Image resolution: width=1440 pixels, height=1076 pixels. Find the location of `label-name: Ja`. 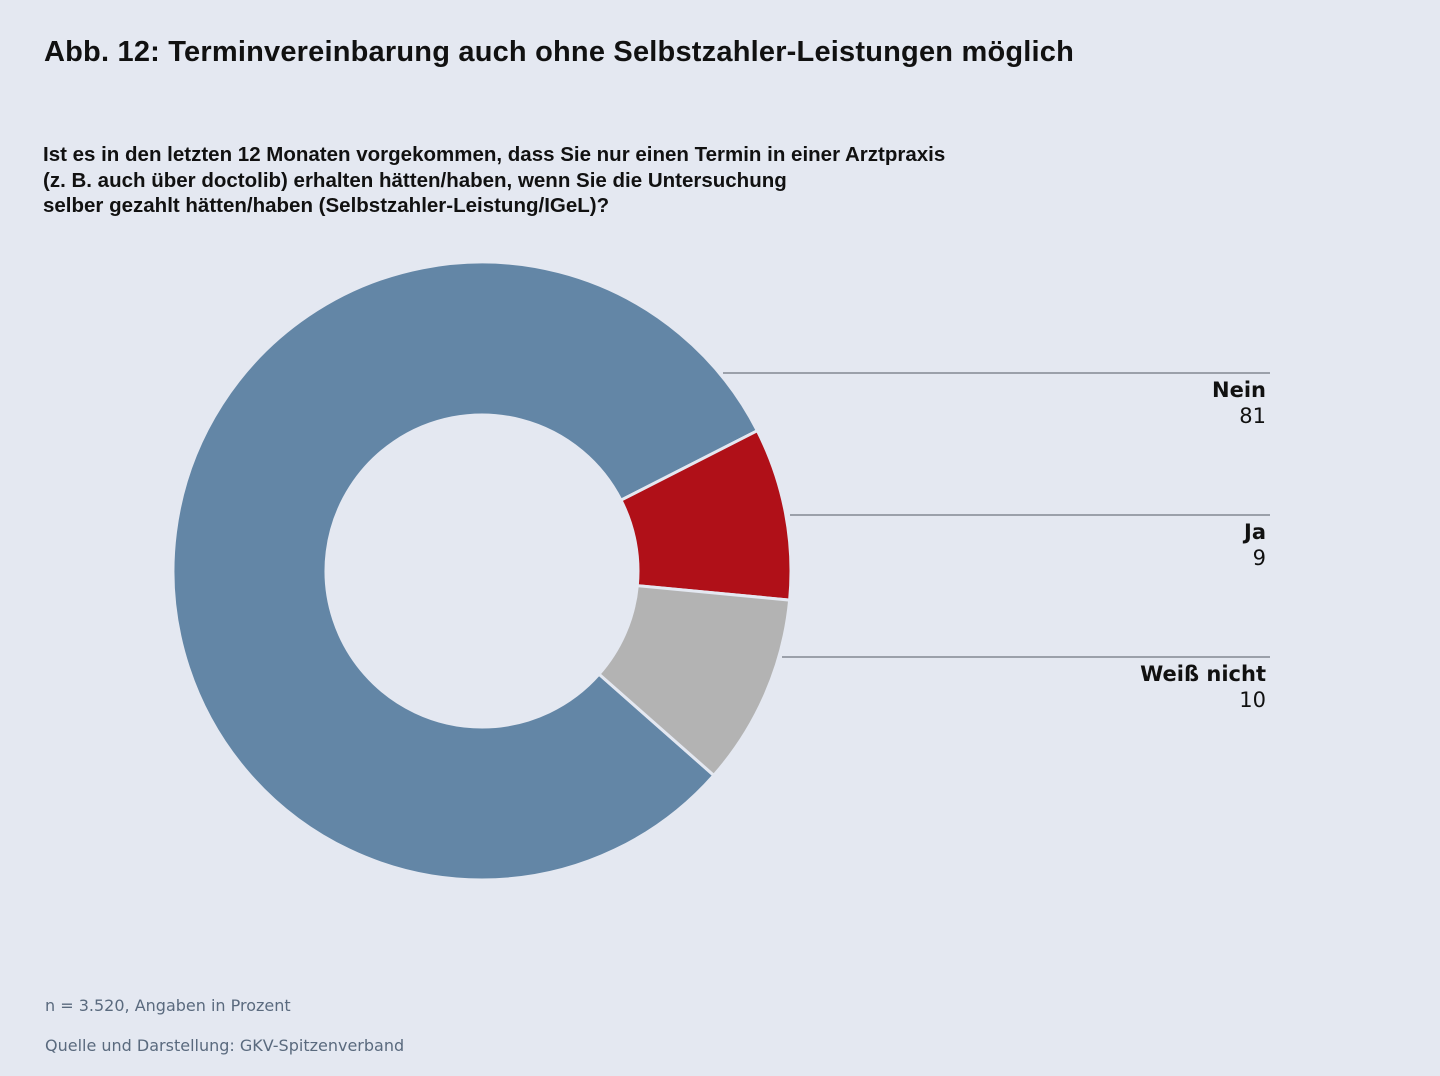

label-name: Ja is located at coordinates (1255, 532).